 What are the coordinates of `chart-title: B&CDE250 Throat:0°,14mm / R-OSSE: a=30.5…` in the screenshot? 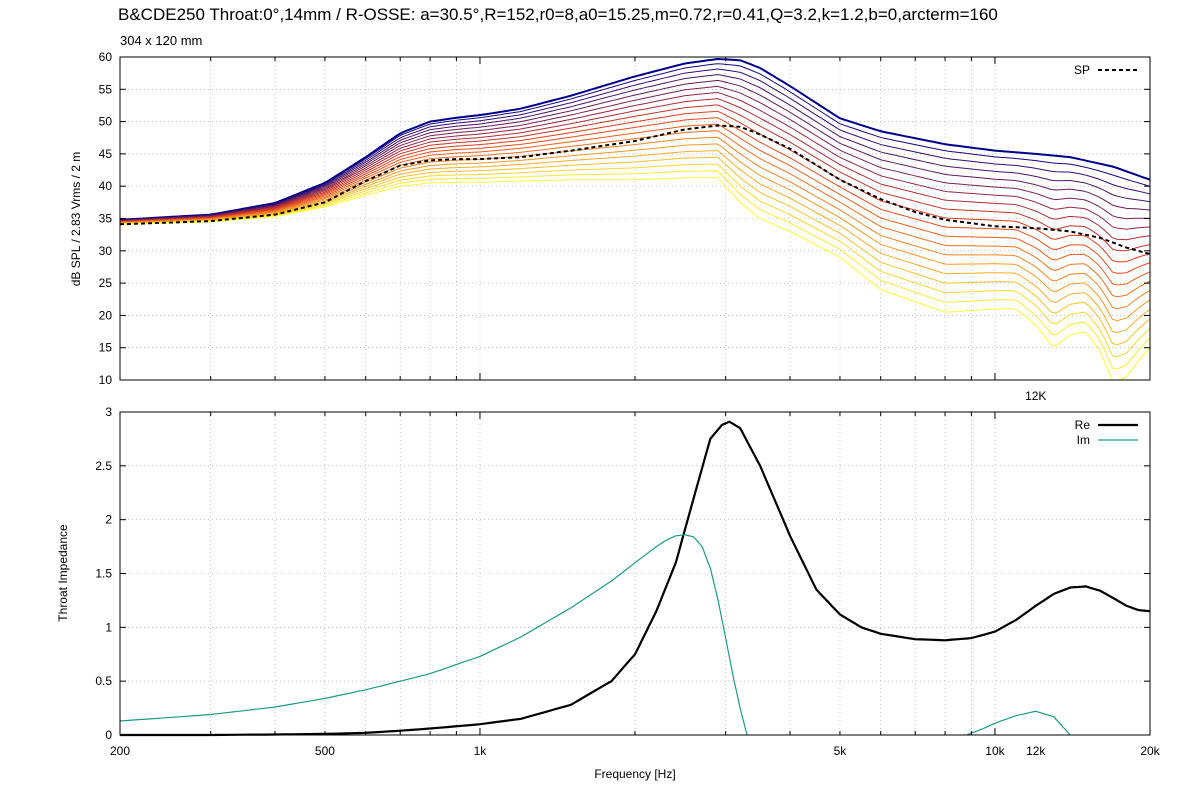 It's located at (558, 14).